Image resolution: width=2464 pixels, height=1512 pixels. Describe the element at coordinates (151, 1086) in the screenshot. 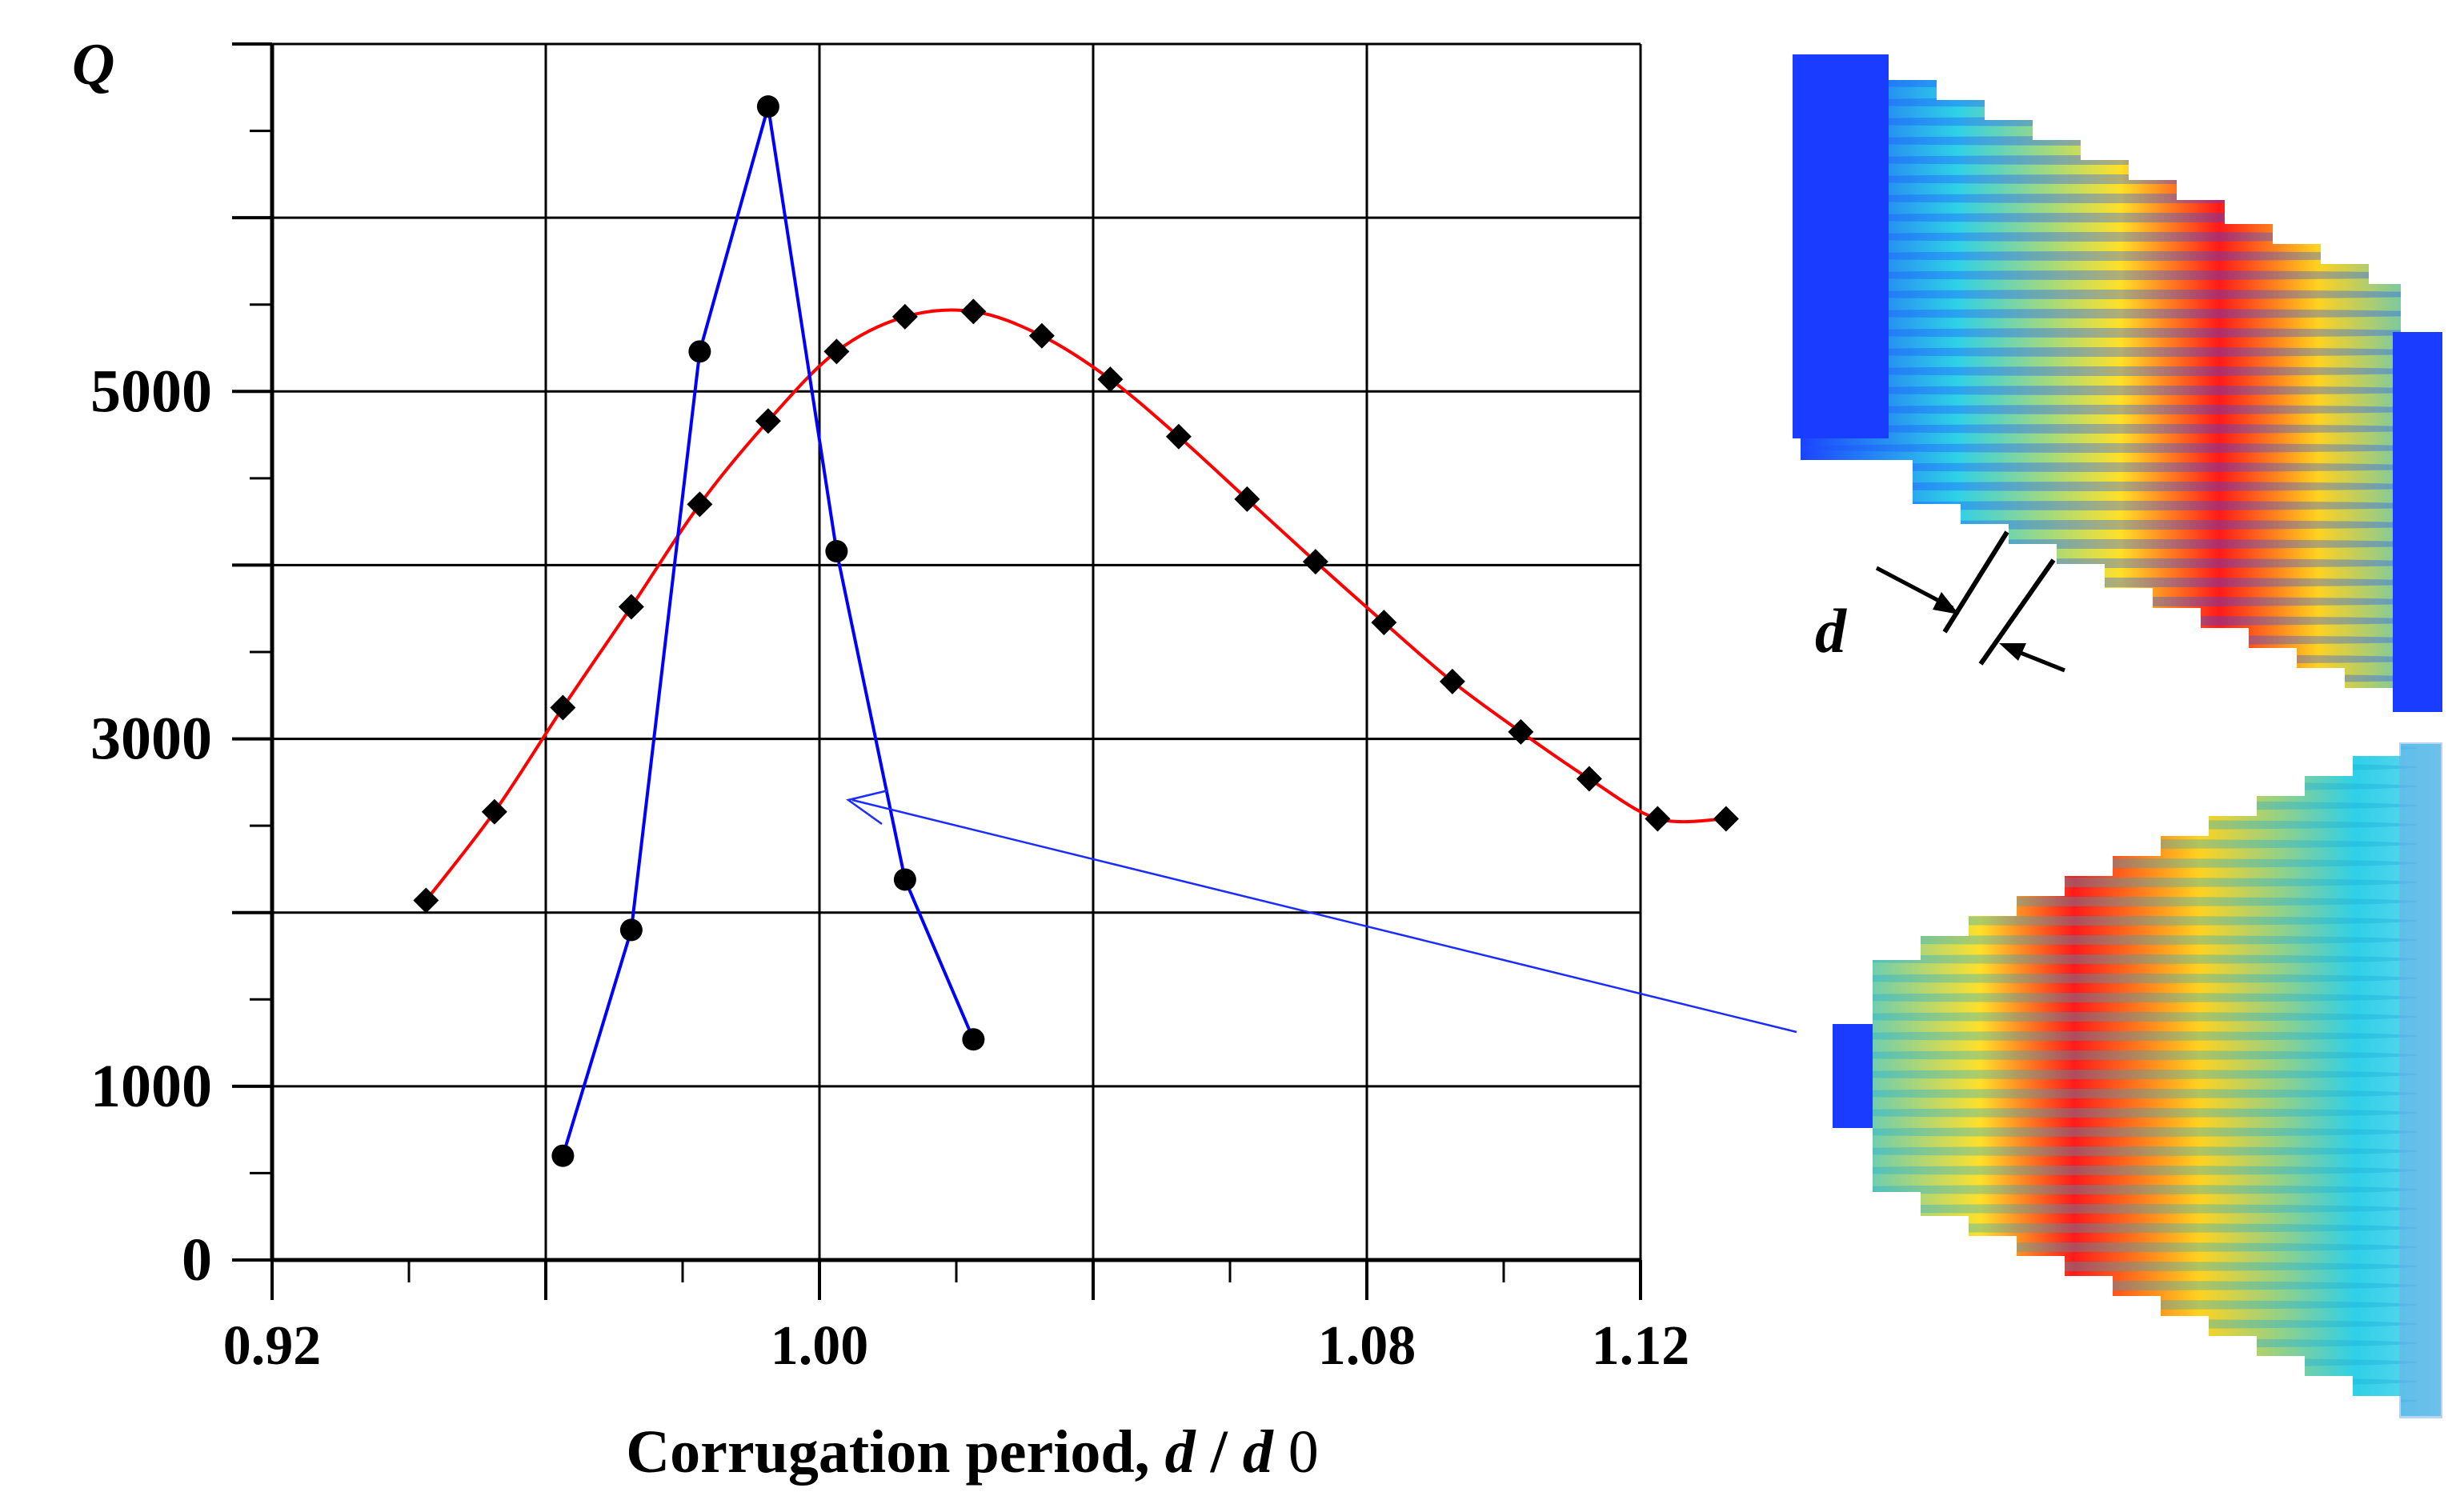

I see `y-tick-label: 1000` at that location.